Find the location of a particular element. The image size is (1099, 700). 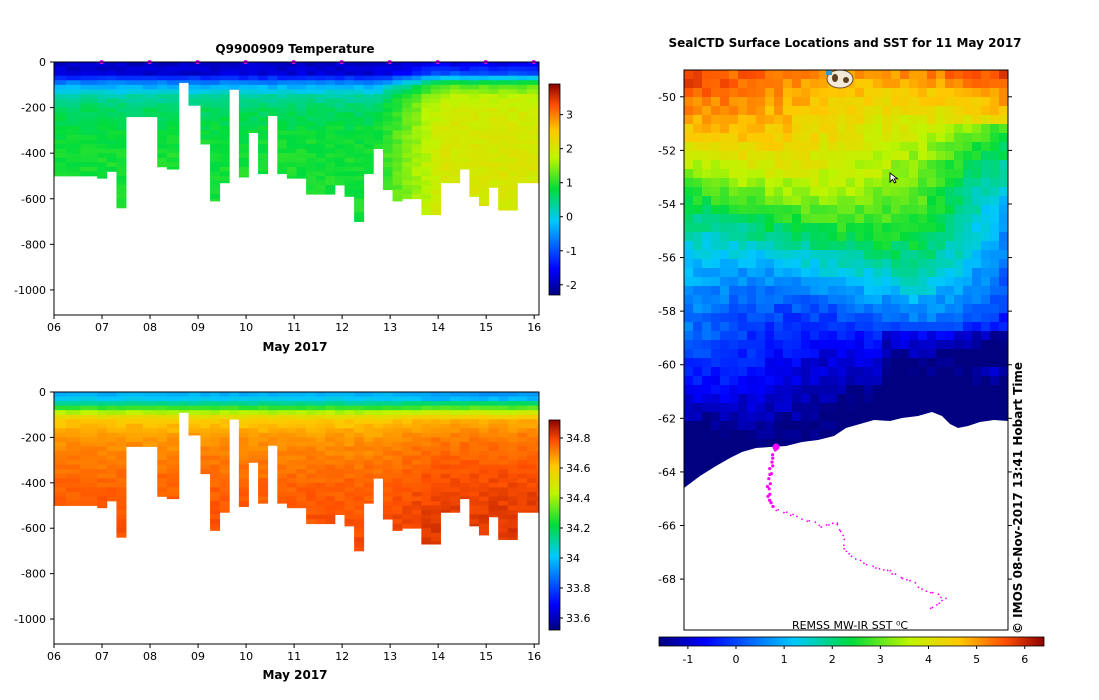

x-tick-label: 13 is located at coordinates (390, 656).